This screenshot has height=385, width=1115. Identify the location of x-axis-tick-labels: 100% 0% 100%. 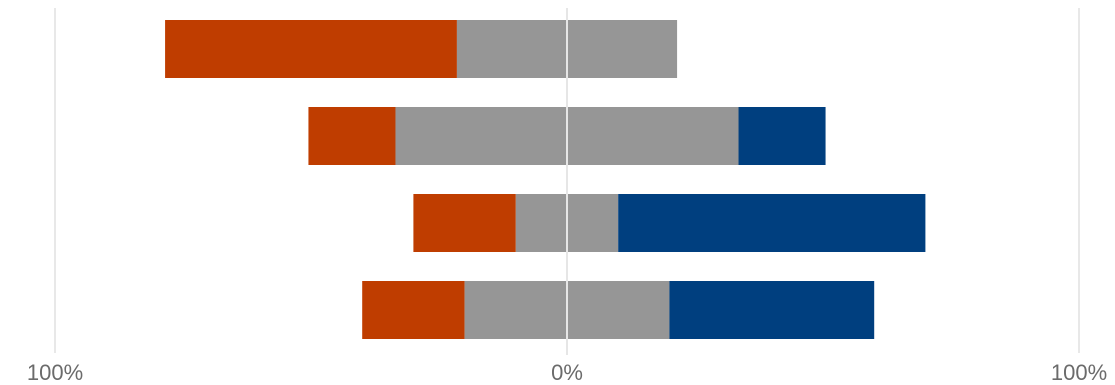
(567, 372).